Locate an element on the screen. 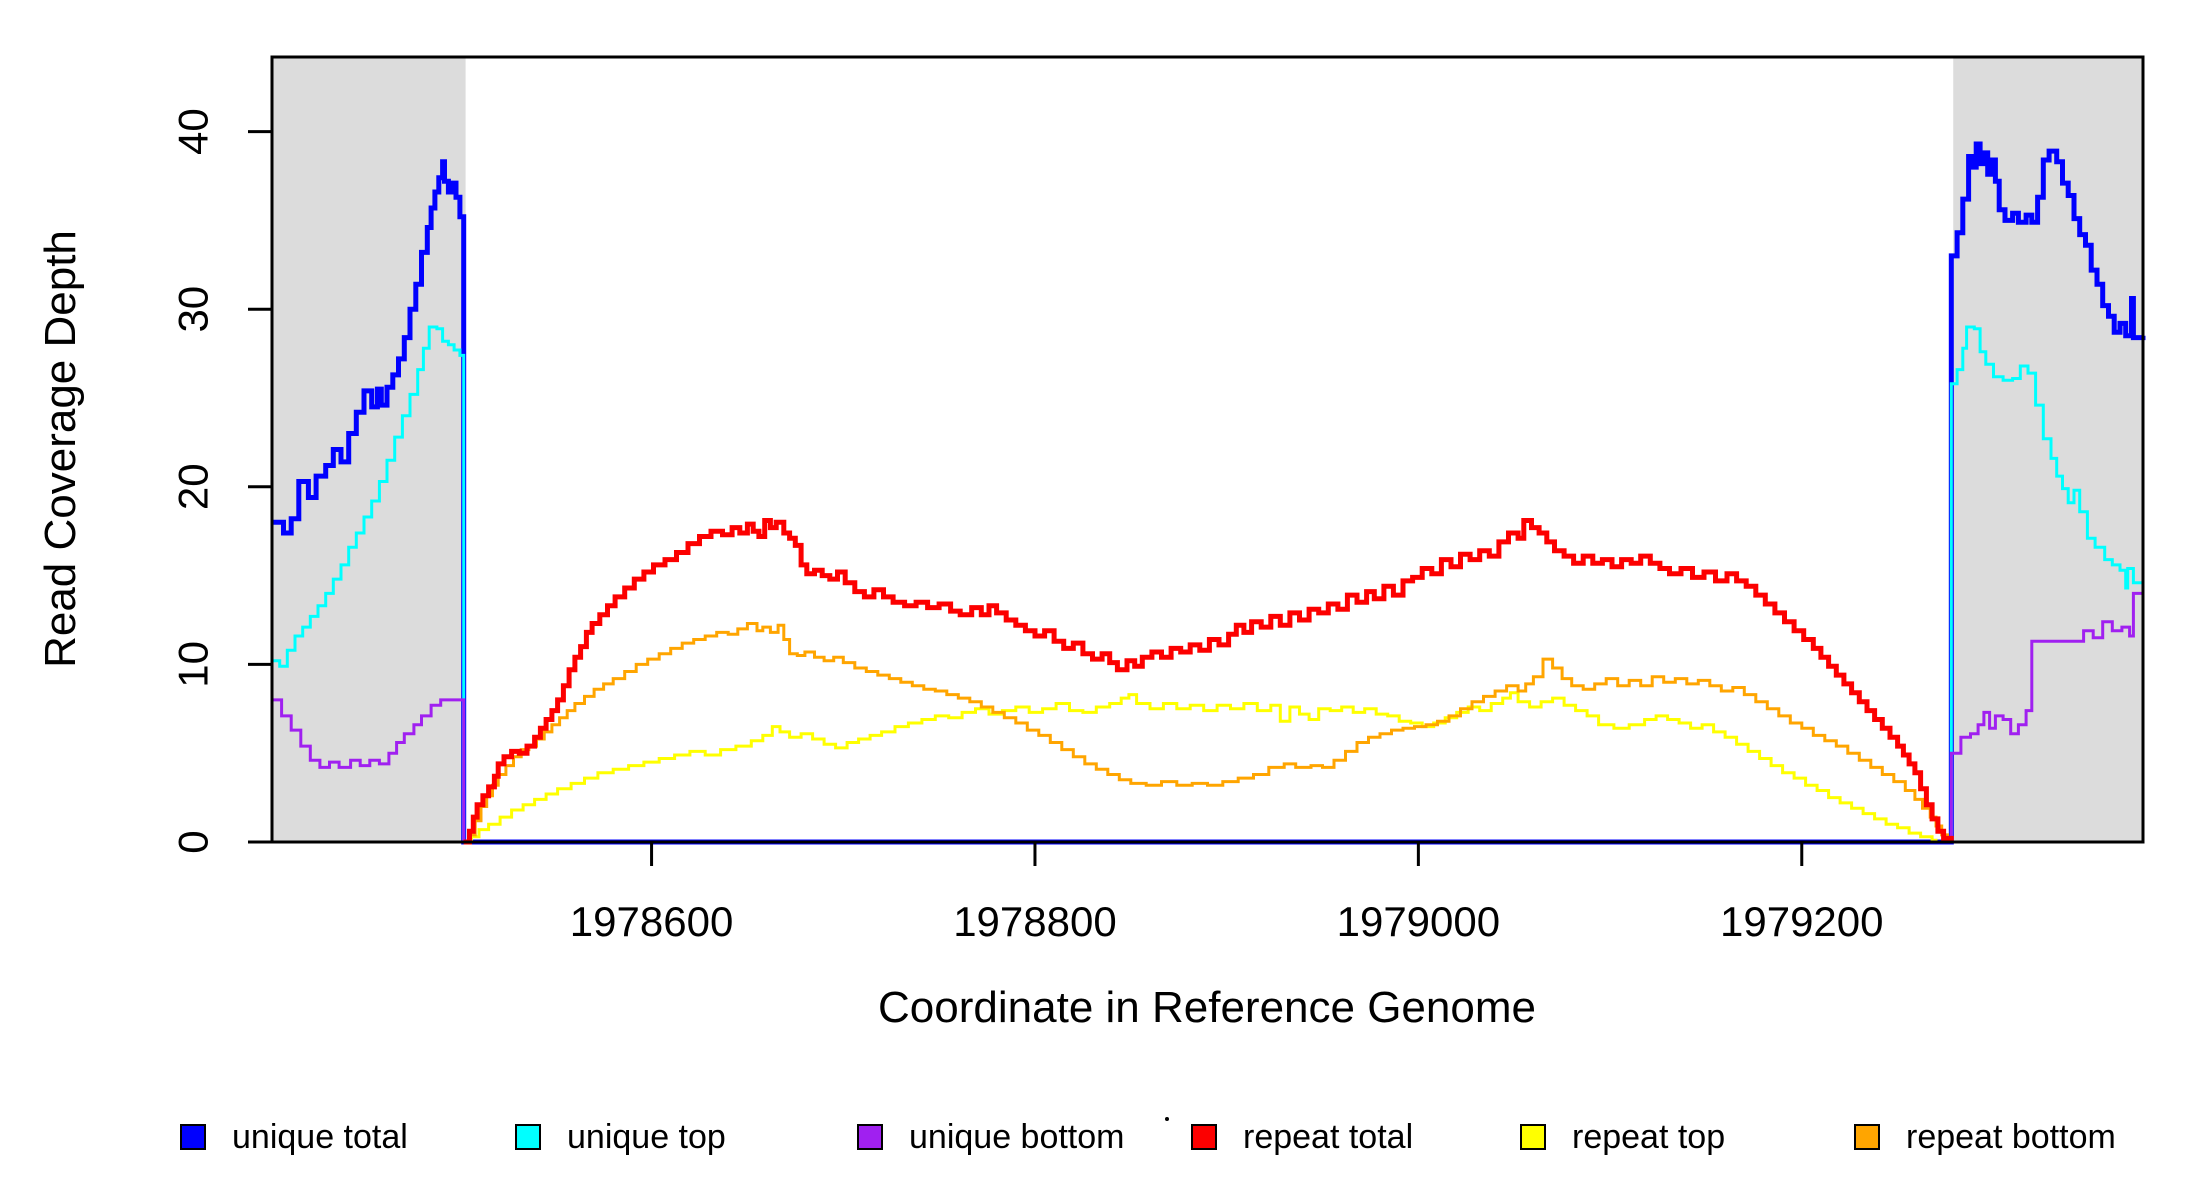 The height and width of the screenshot is (1200, 2200). legend-label: unique bottom is located at coordinates (1017, 1136).